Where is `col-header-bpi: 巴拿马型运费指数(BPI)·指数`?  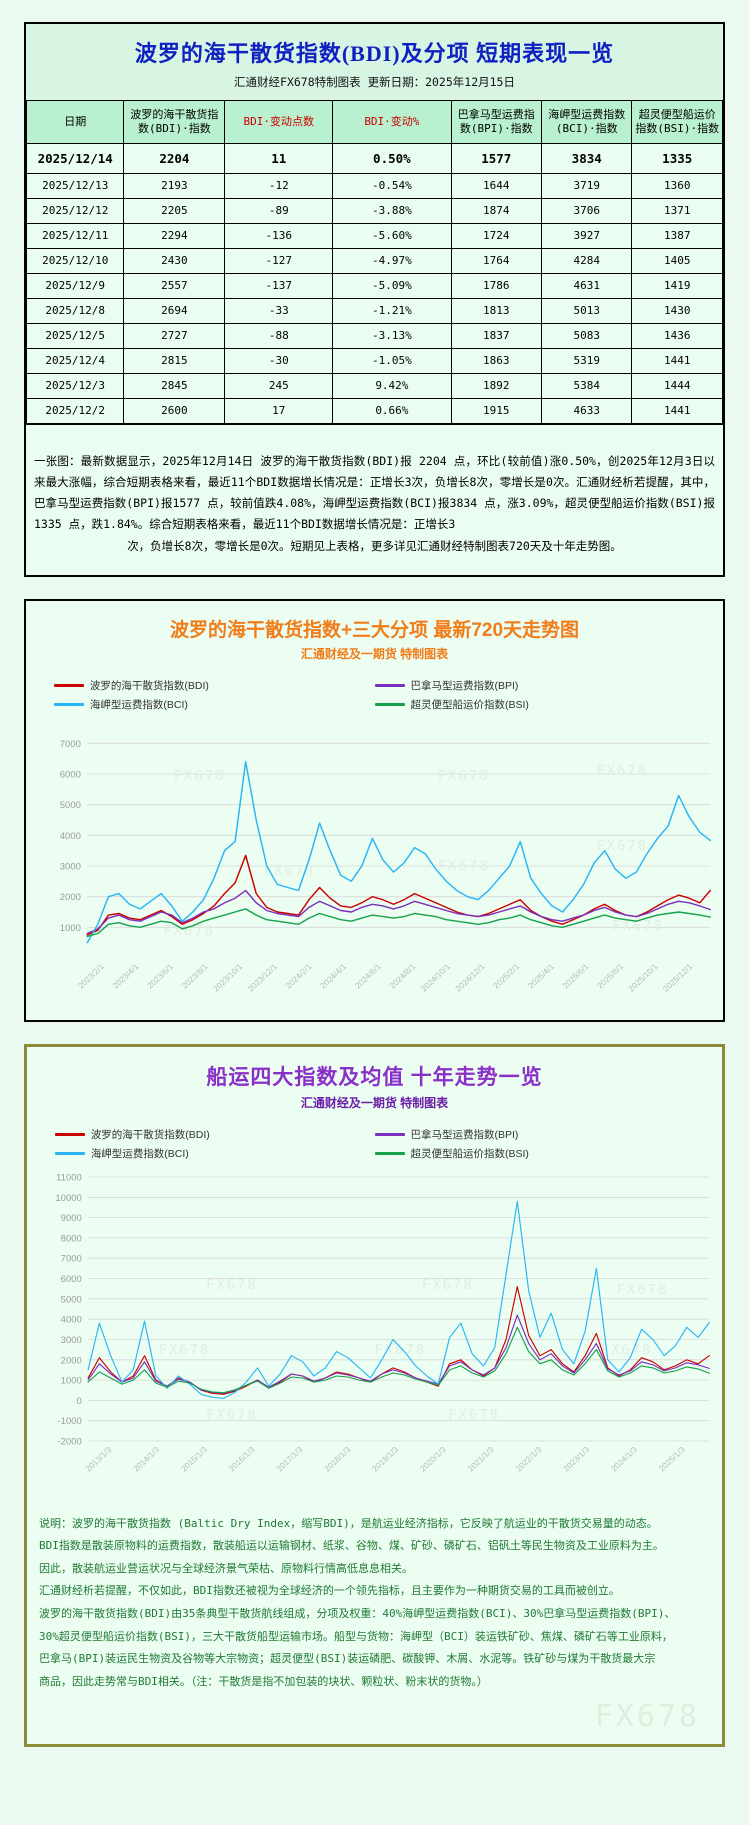
col-header-bpi: 巴拿马型运费指数(BPI)·指数 is located at coordinates (496, 122).